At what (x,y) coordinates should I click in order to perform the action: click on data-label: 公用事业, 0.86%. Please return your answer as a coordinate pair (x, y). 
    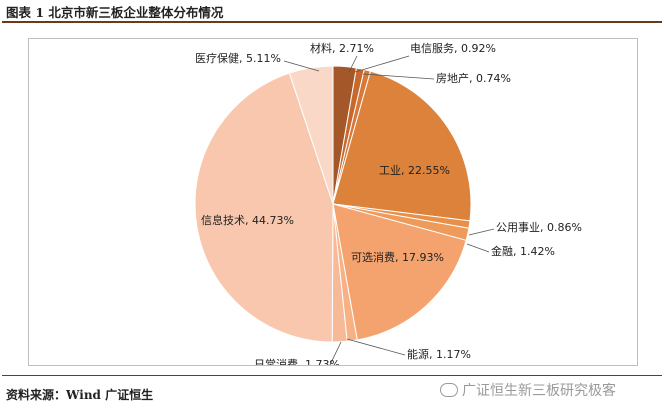
    Looking at the image, I should click on (539, 227).